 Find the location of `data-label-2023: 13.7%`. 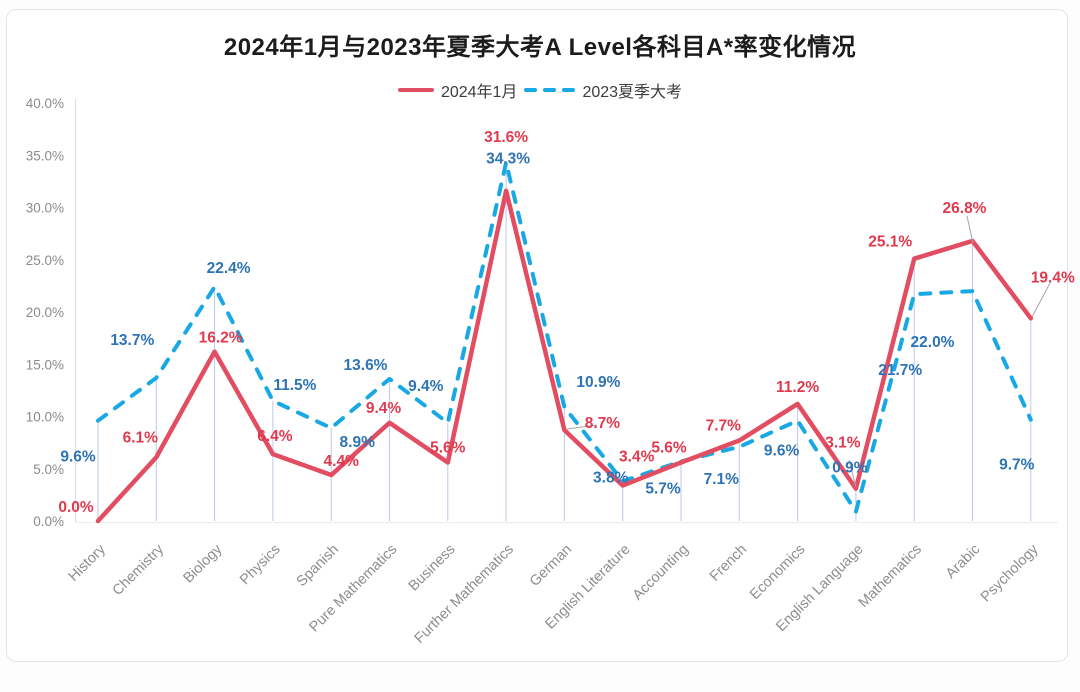

data-label-2023: 13.7% is located at coordinates (132, 340).